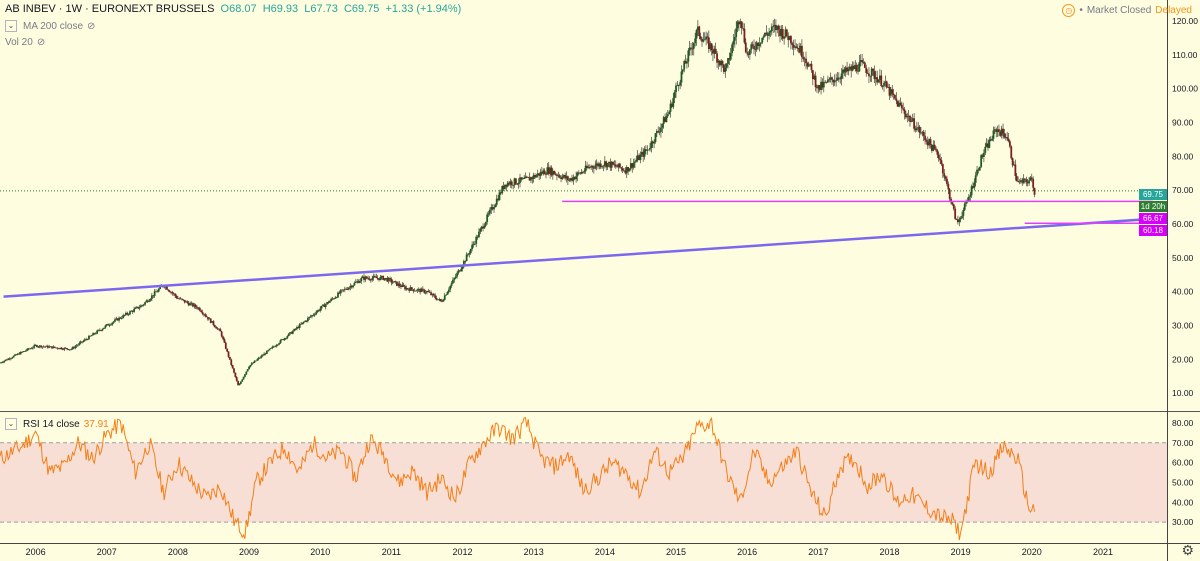  I want to click on gear-icon: ⚙, so click(1187, 550).